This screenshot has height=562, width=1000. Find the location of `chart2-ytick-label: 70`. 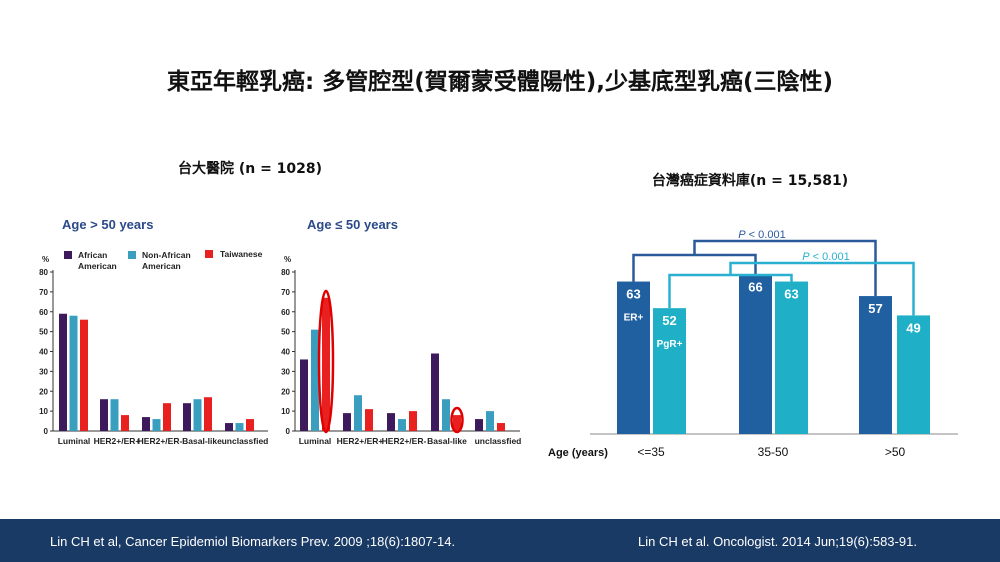

chart2-ytick-label: 70 is located at coordinates (285, 292).